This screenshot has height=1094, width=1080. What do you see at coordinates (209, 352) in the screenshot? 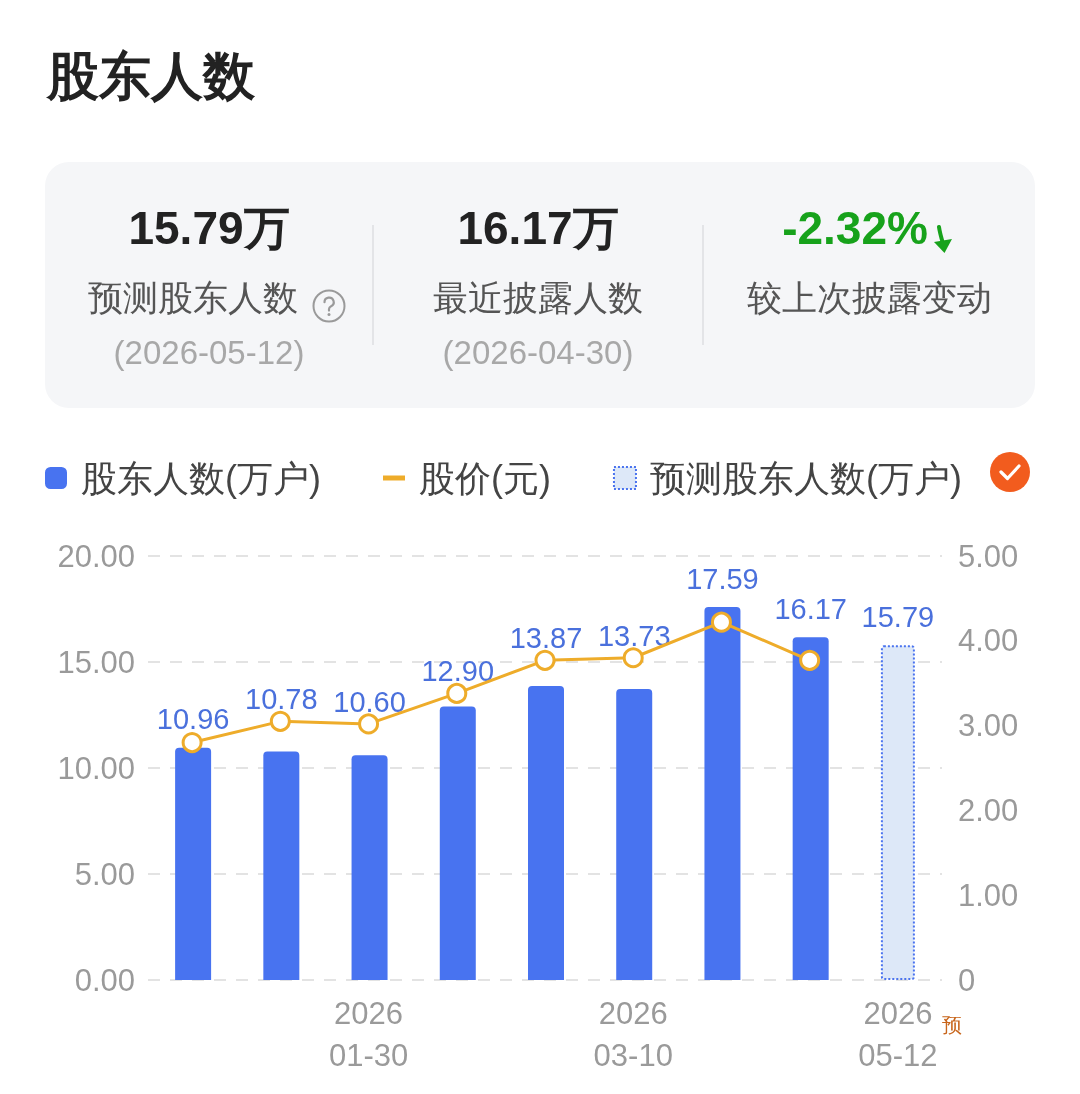
I see `text: (2026-05-12)` at bounding box center [209, 352].